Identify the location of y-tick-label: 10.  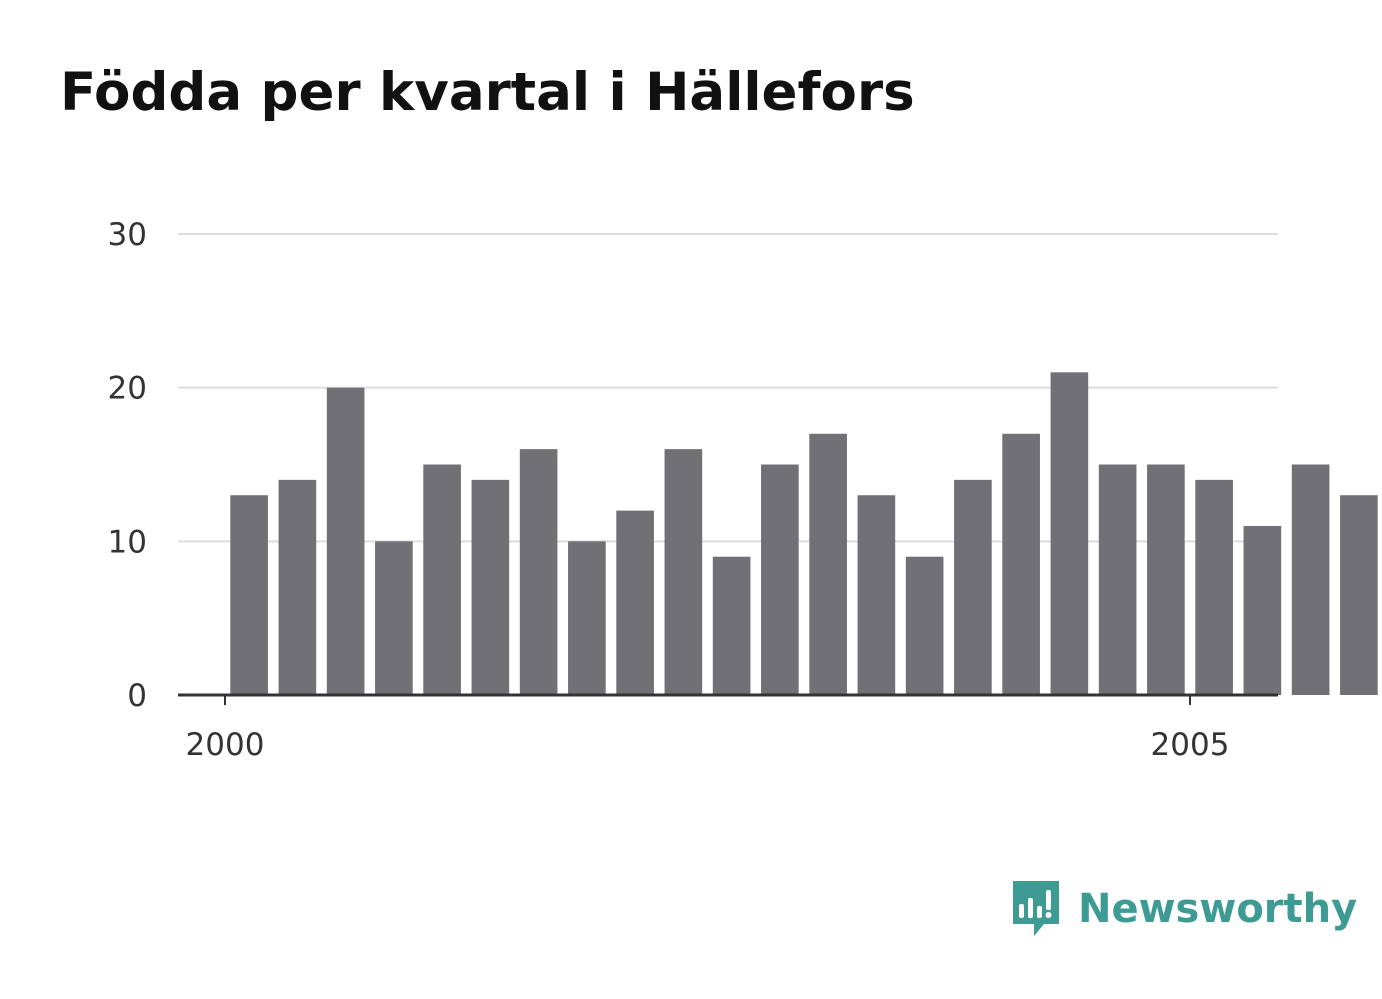
(127, 542).